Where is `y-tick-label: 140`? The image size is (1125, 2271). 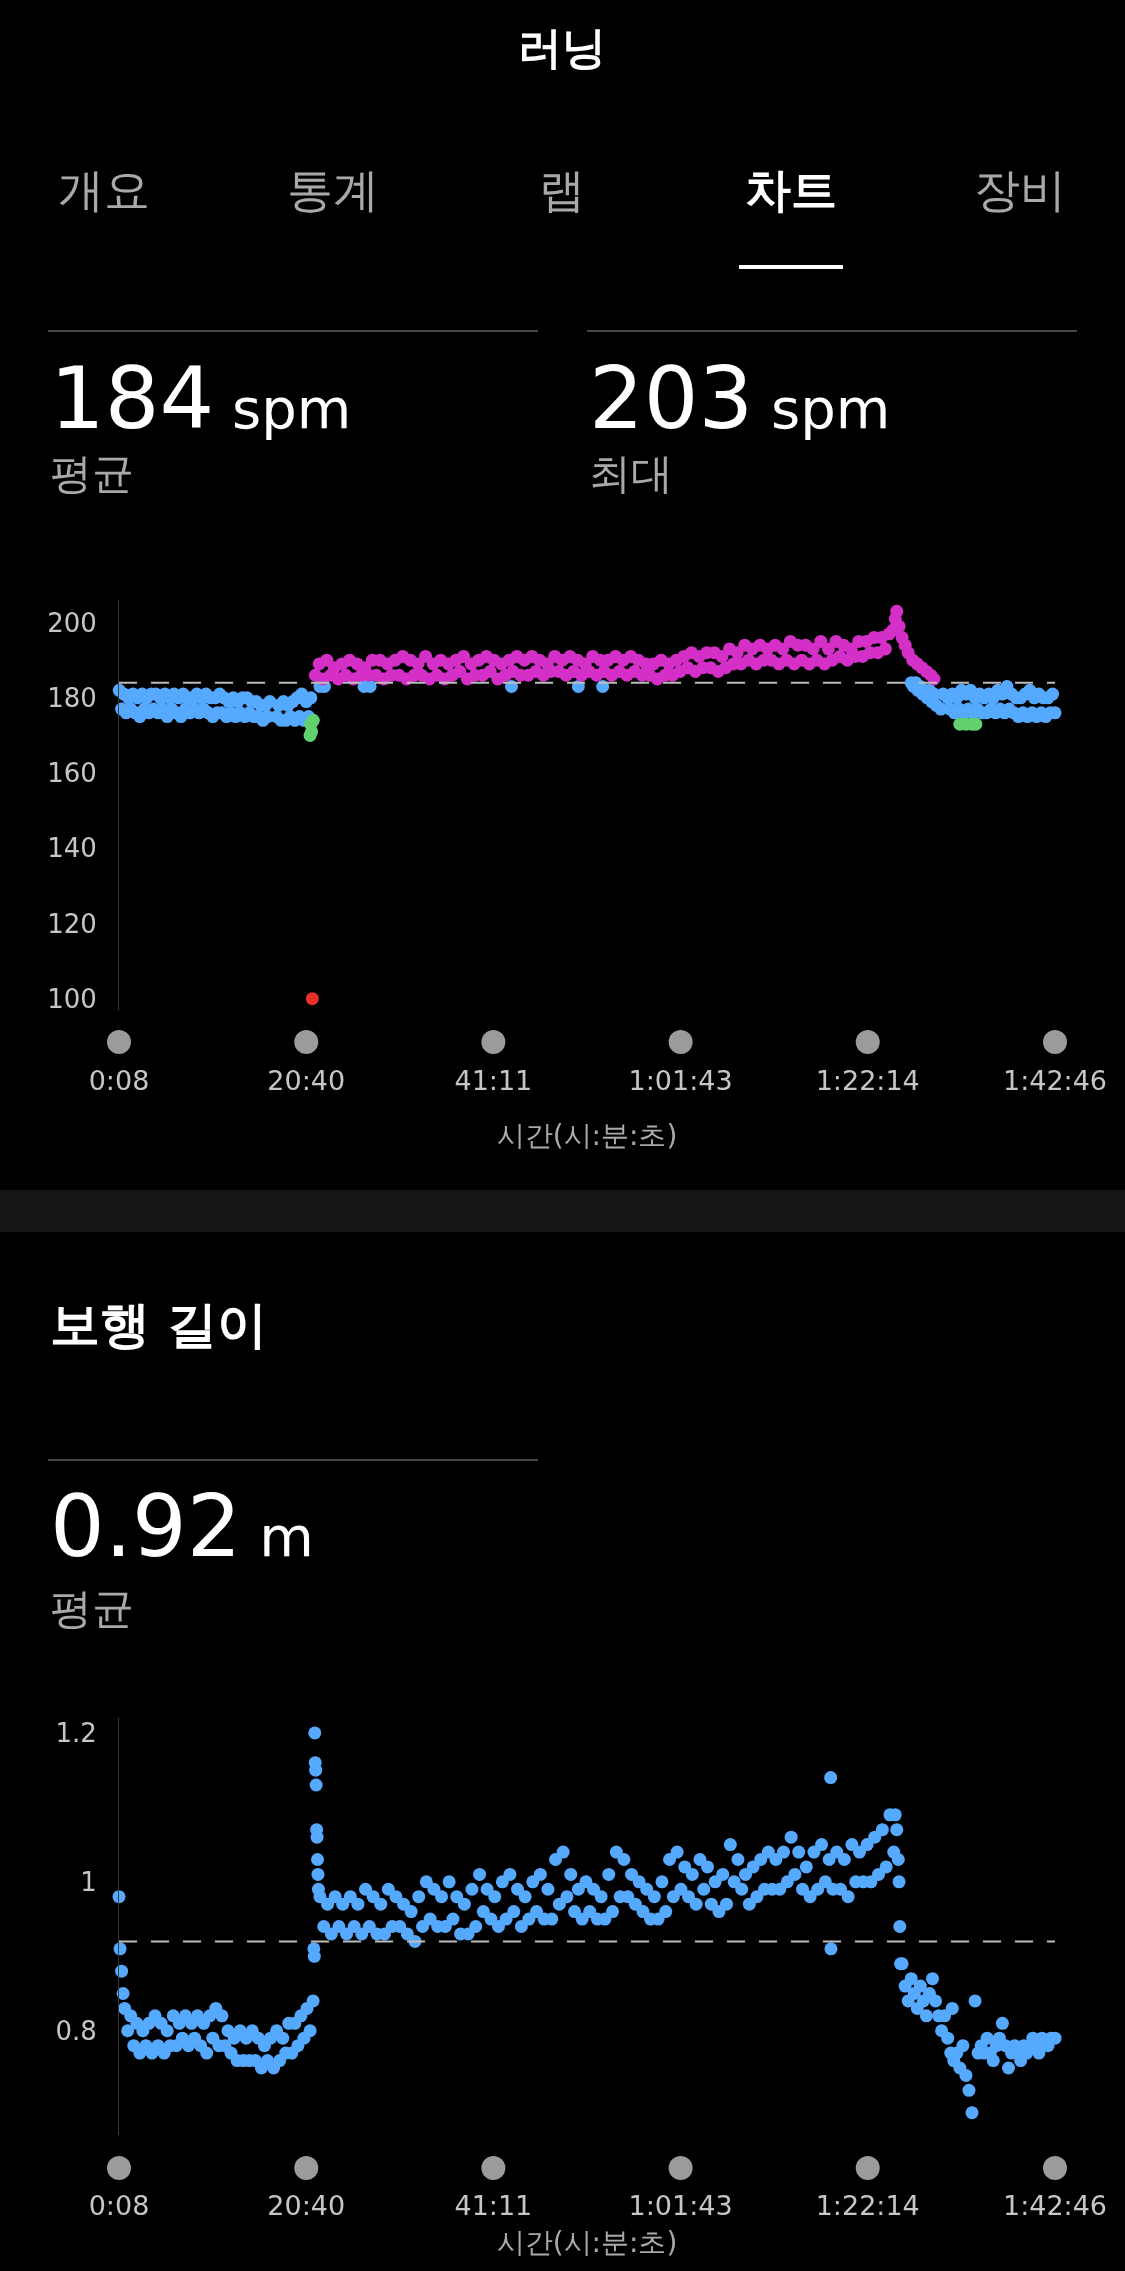
y-tick-label: 140 is located at coordinates (72, 848).